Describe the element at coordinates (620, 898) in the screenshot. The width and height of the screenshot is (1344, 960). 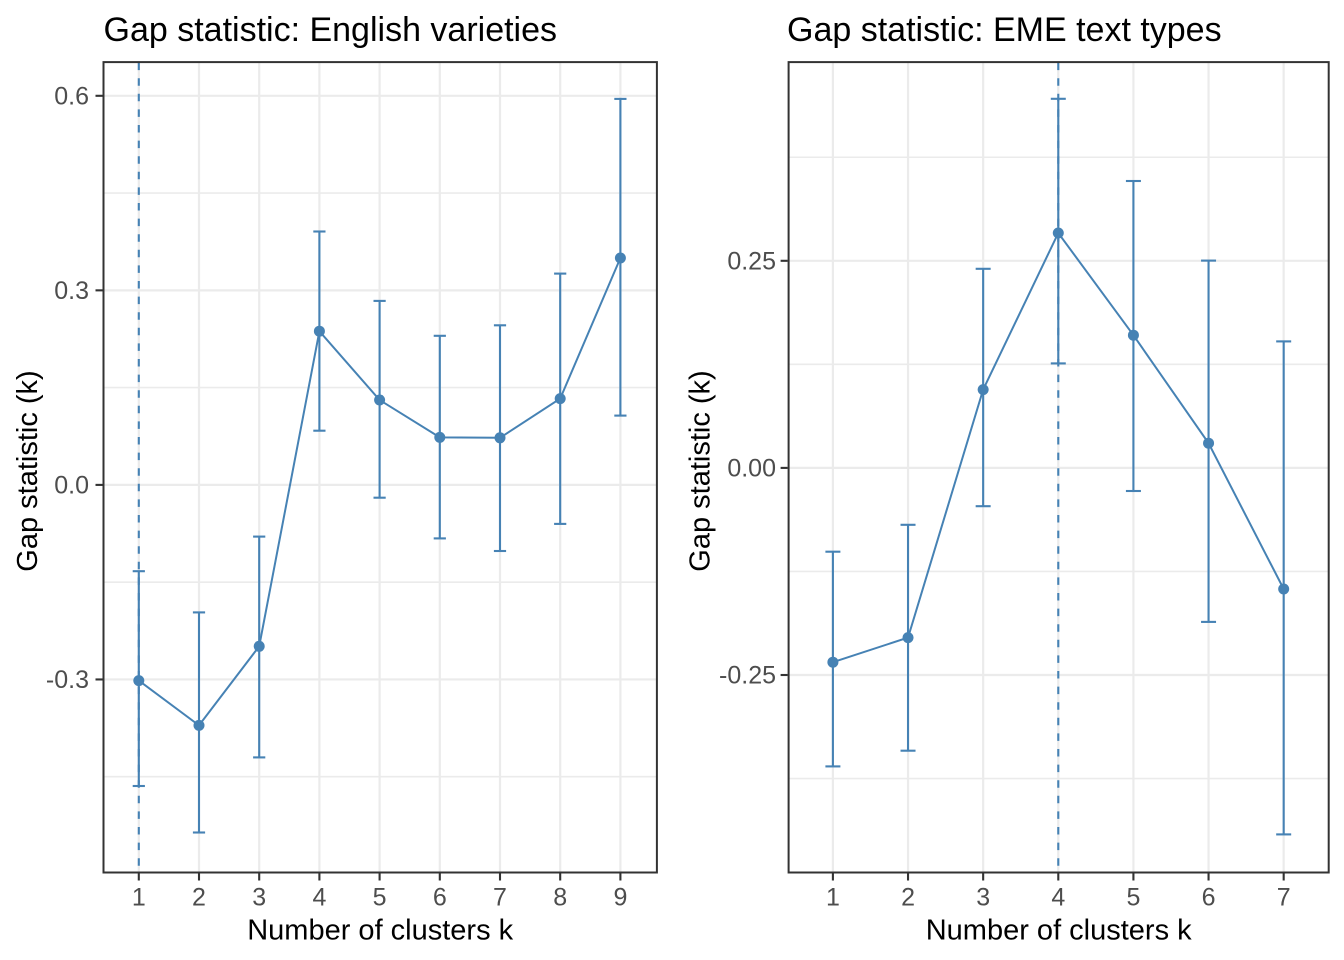
I see `svg-text: 9` at that location.